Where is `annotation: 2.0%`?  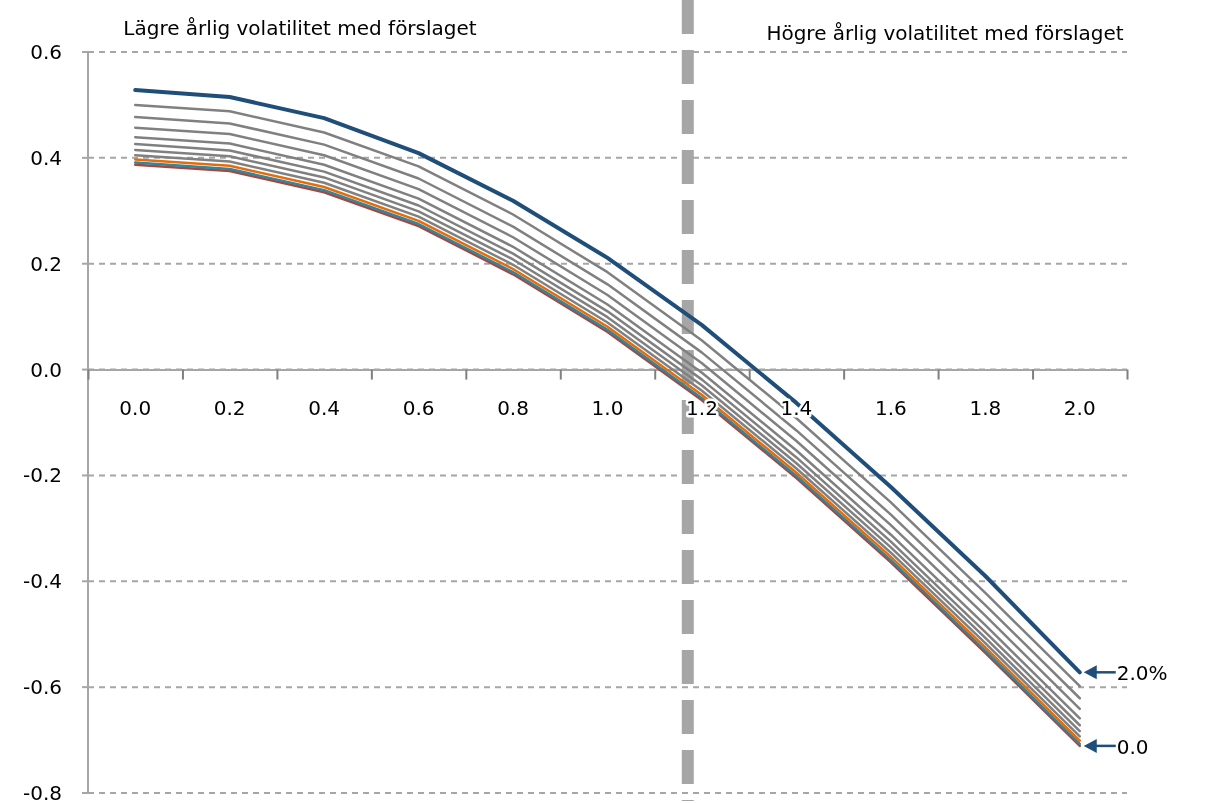
annotation: 2.0% is located at coordinates (1142, 673).